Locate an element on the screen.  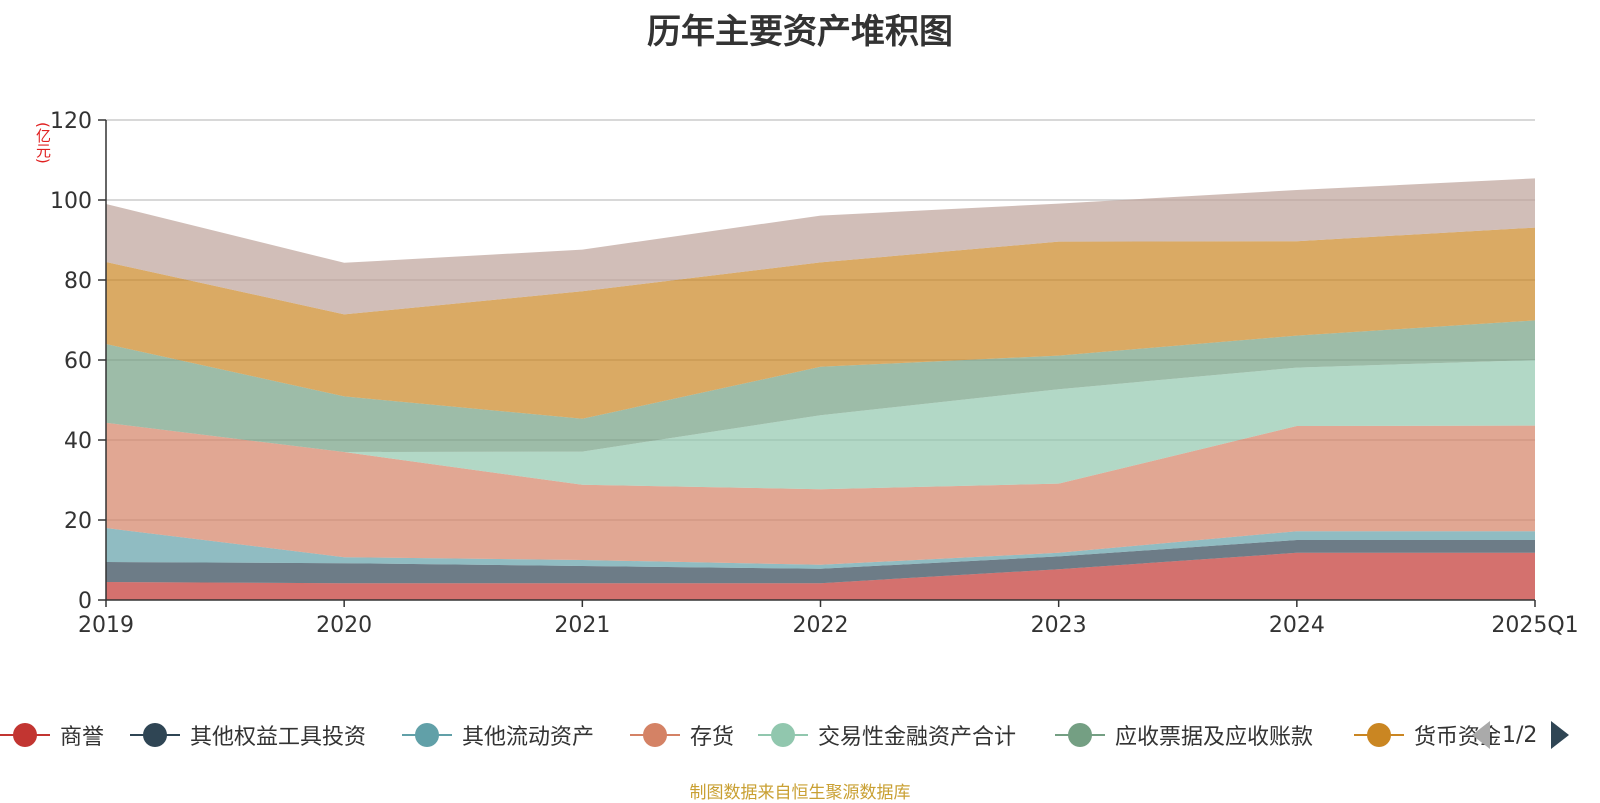
y-axis-unit-label: (亿元) is located at coordinates (43, 143).